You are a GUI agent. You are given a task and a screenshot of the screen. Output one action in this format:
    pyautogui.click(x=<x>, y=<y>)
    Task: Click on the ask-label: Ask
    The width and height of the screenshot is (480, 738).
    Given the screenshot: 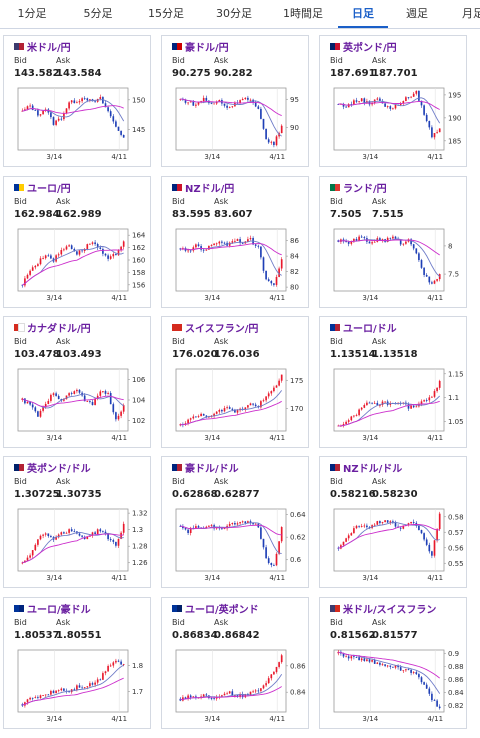 What is the action you would take?
    pyautogui.click(x=379, y=201)
    